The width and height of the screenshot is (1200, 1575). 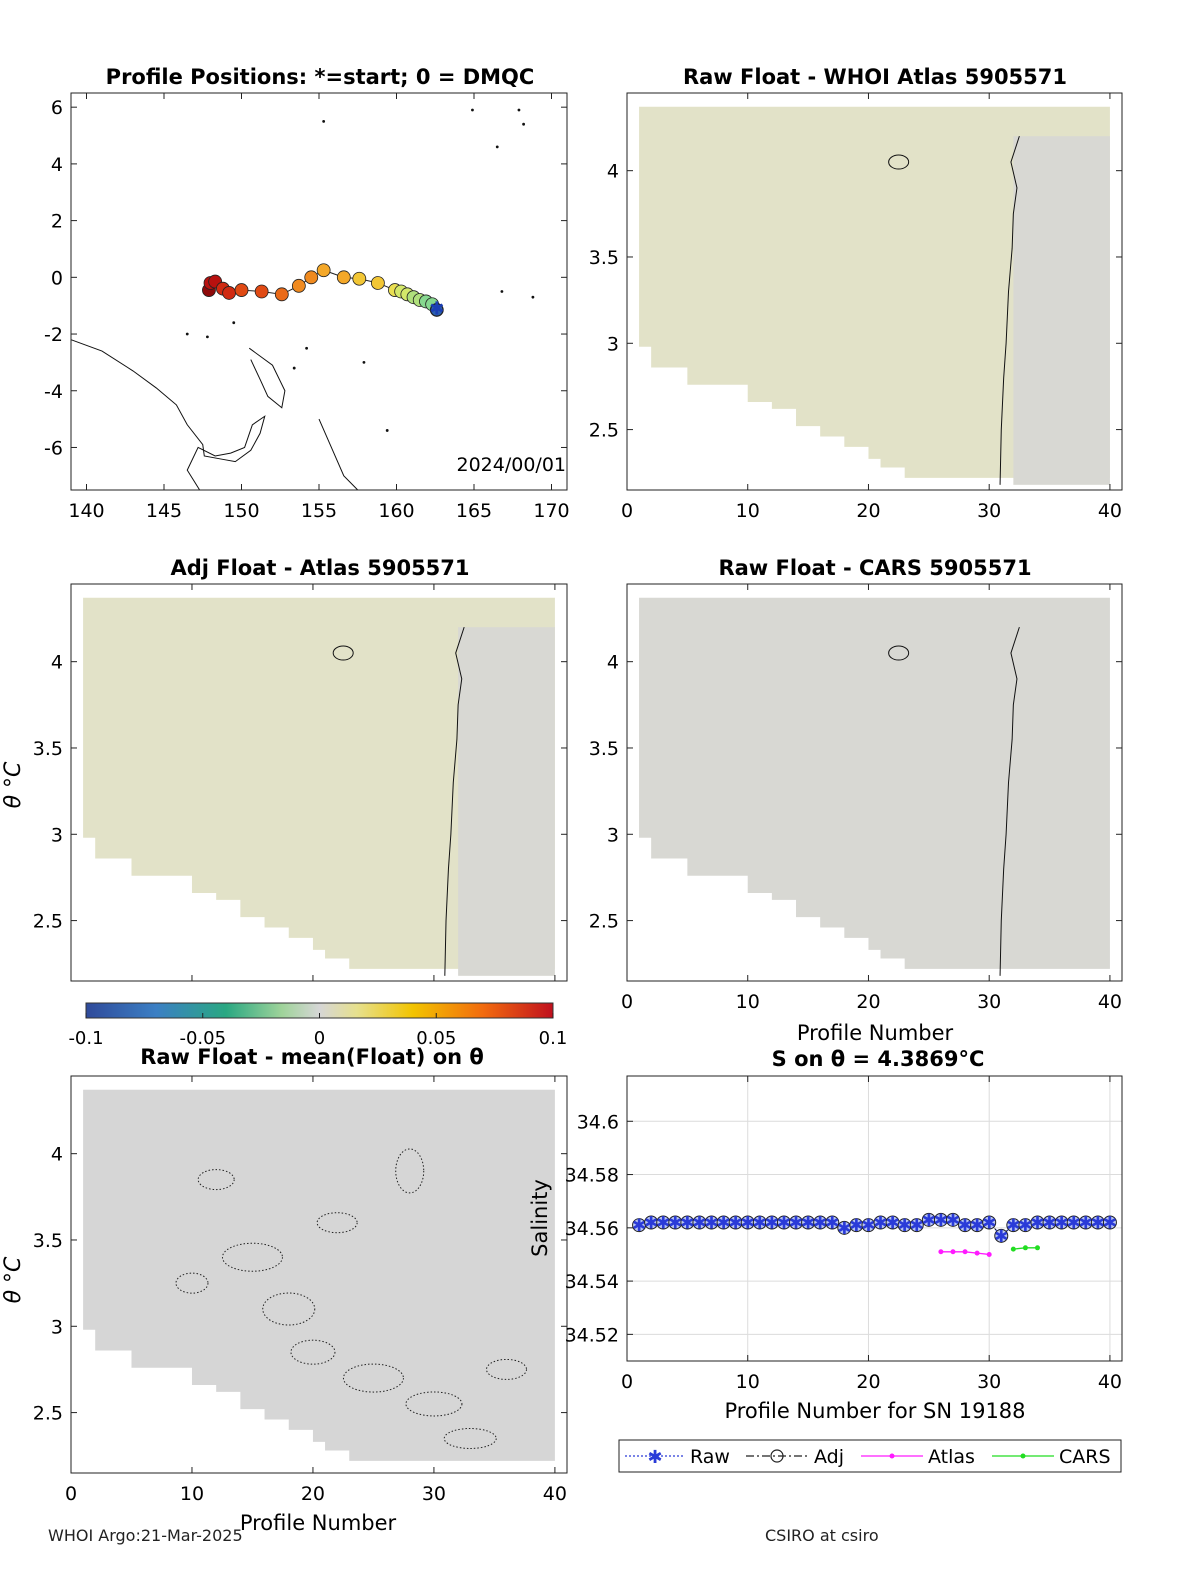 What do you see at coordinates (627, 511) in the screenshot?
I see `raw-whoi-xtick-label: 0` at bounding box center [627, 511].